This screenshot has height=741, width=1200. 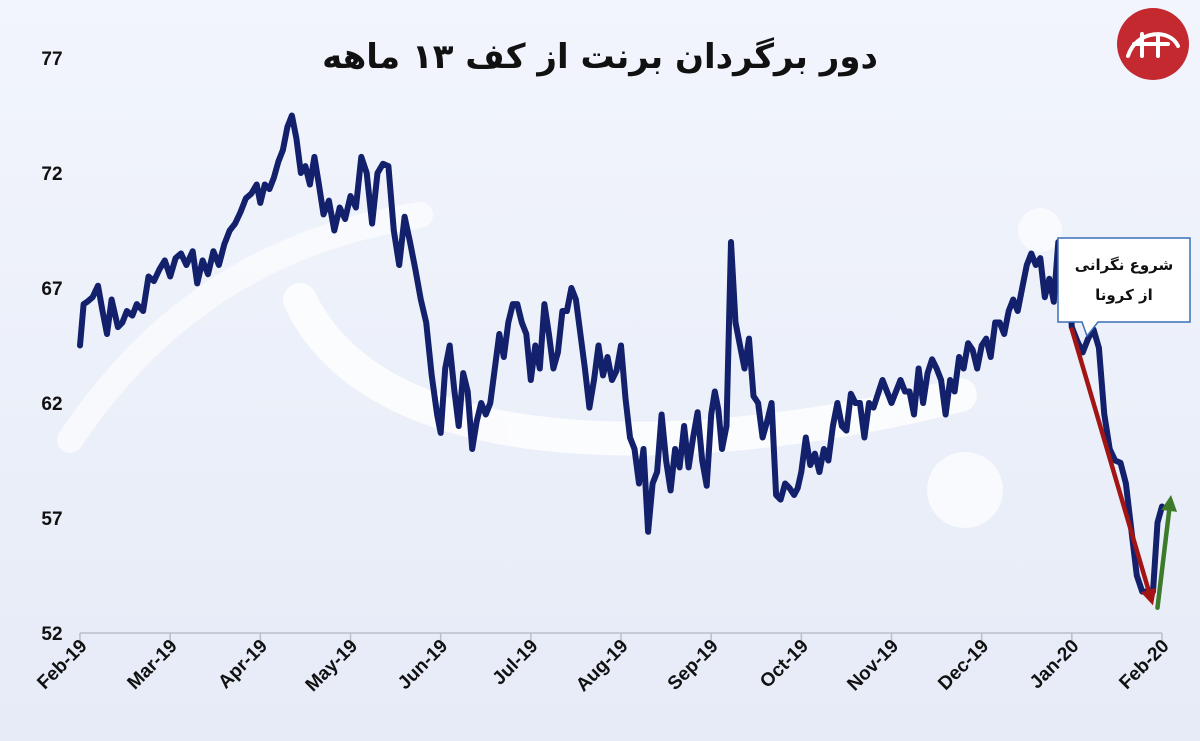 I want to click on y-tick-label-72: 72, so click(x=51, y=174).